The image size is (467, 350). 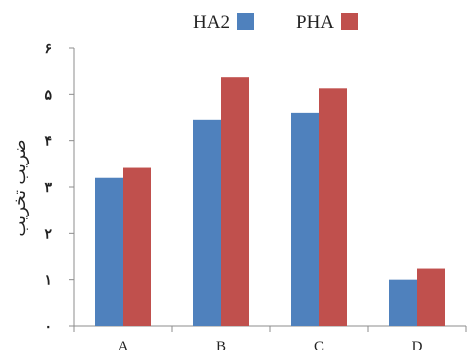 What do you see at coordinates (48, 281) in the screenshot?
I see `y-tick-label: ۱` at bounding box center [48, 281].